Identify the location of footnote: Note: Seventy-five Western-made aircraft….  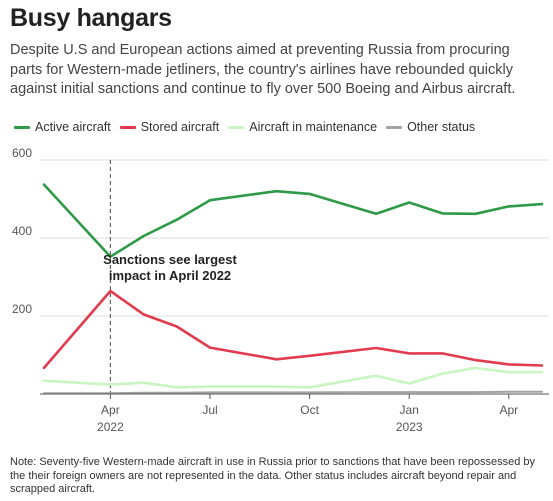
(273, 475).